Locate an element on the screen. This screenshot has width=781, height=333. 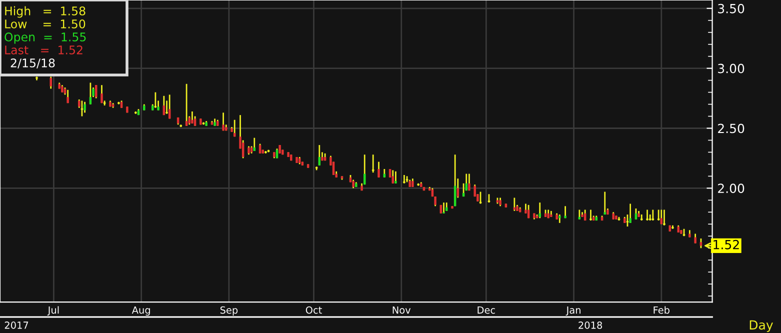
x-tick-label: Dec is located at coordinates (486, 310).